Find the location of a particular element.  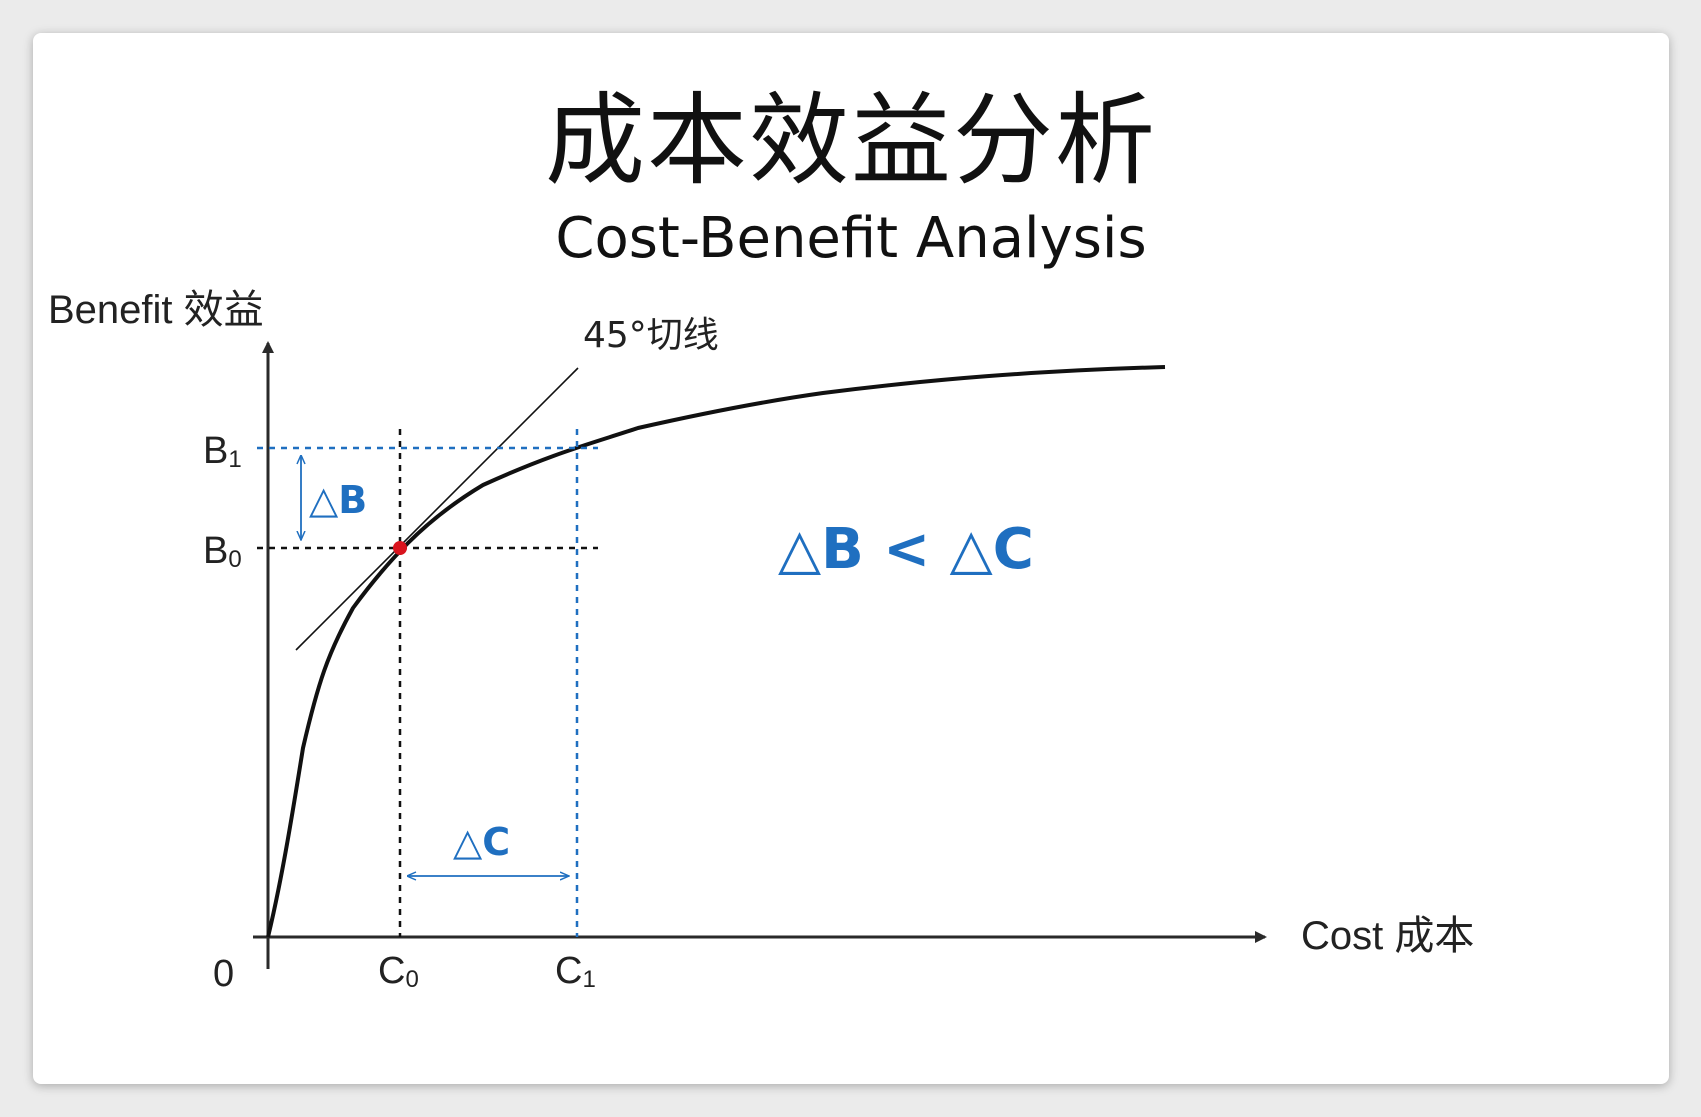

y-axis-label: Benefit 效益 is located at coordinates (156, 310).